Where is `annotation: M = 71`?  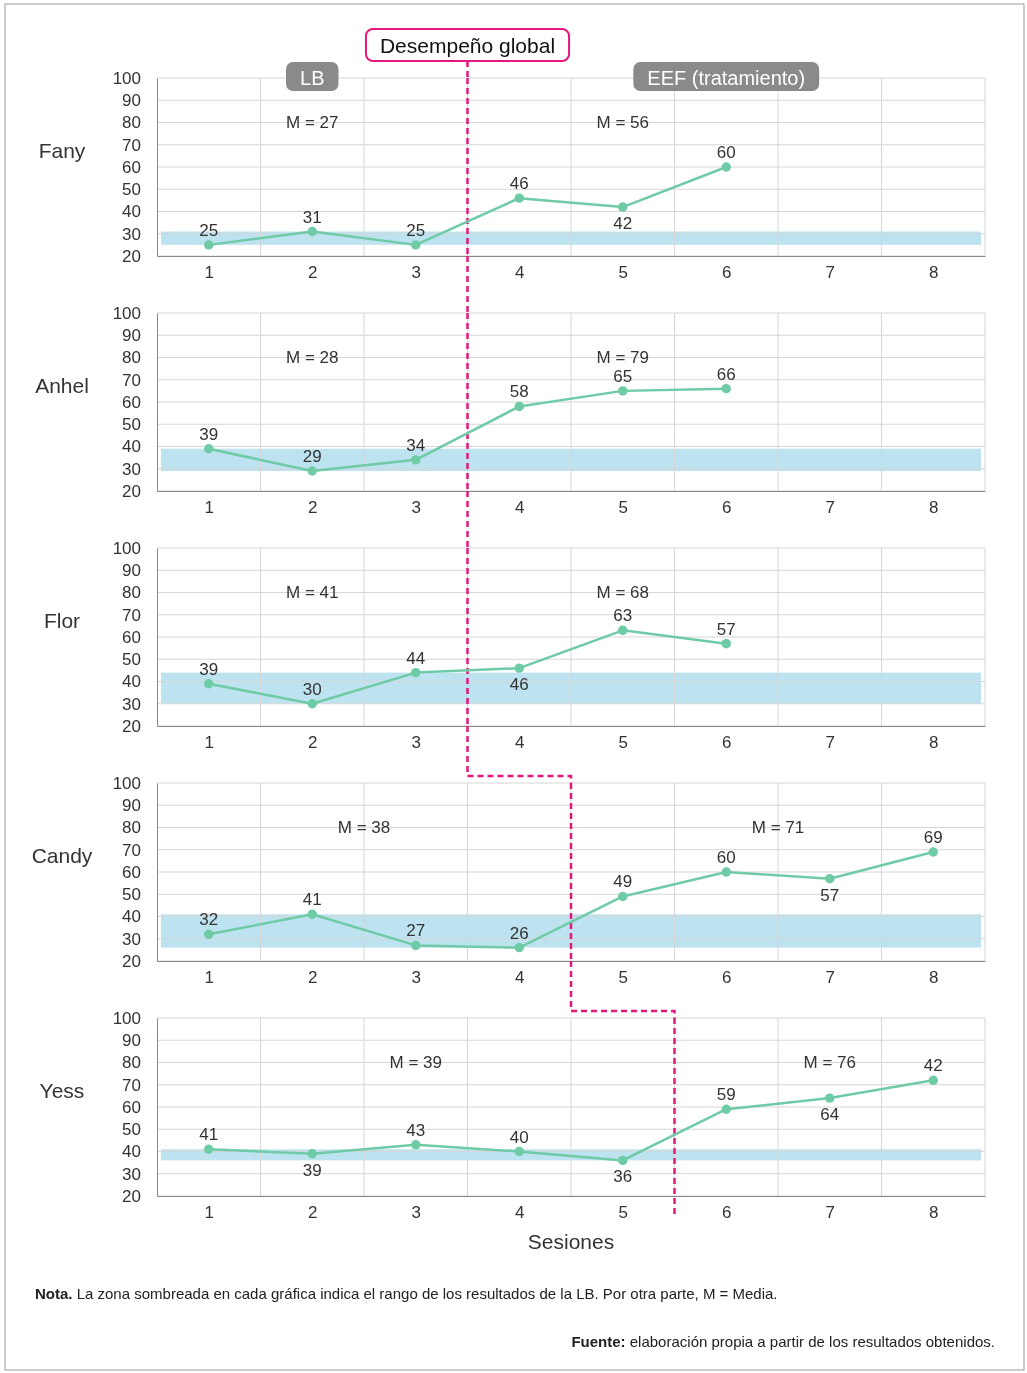
annotation: M = 71 is located at coordinates (778, 827).